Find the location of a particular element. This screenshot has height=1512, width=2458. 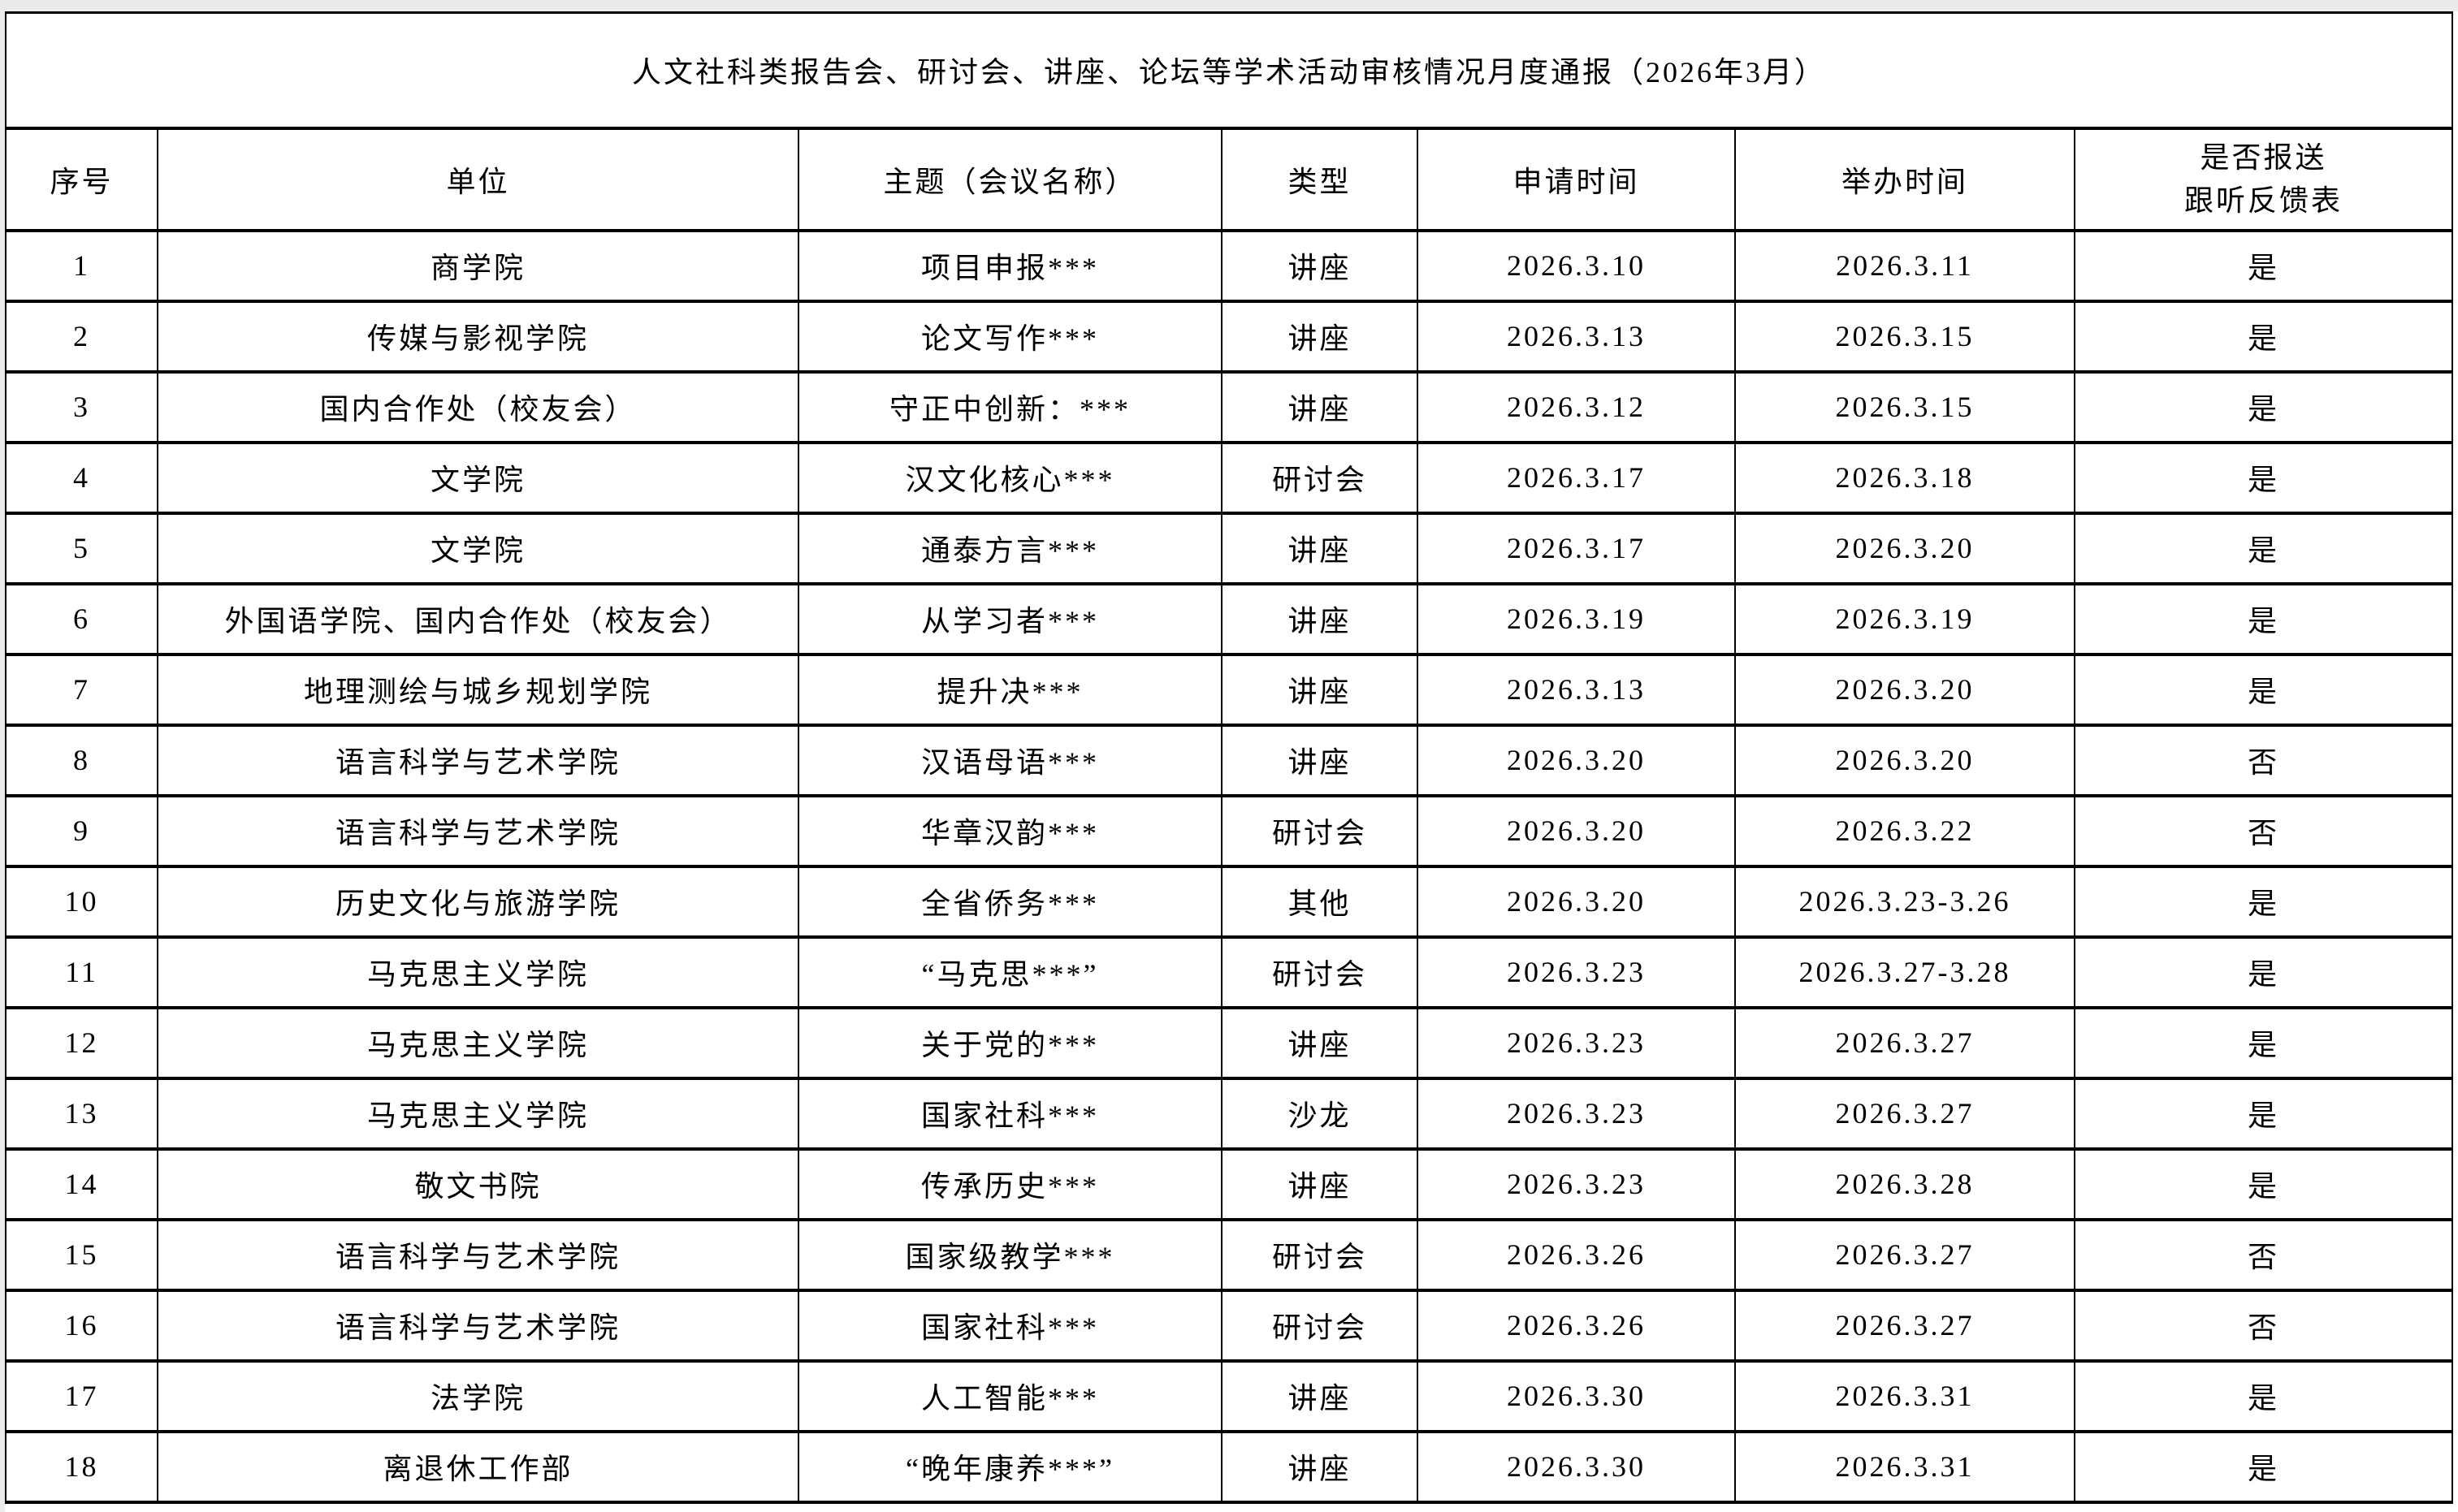

cell-index: 5 is located at coordinates (82, 548).